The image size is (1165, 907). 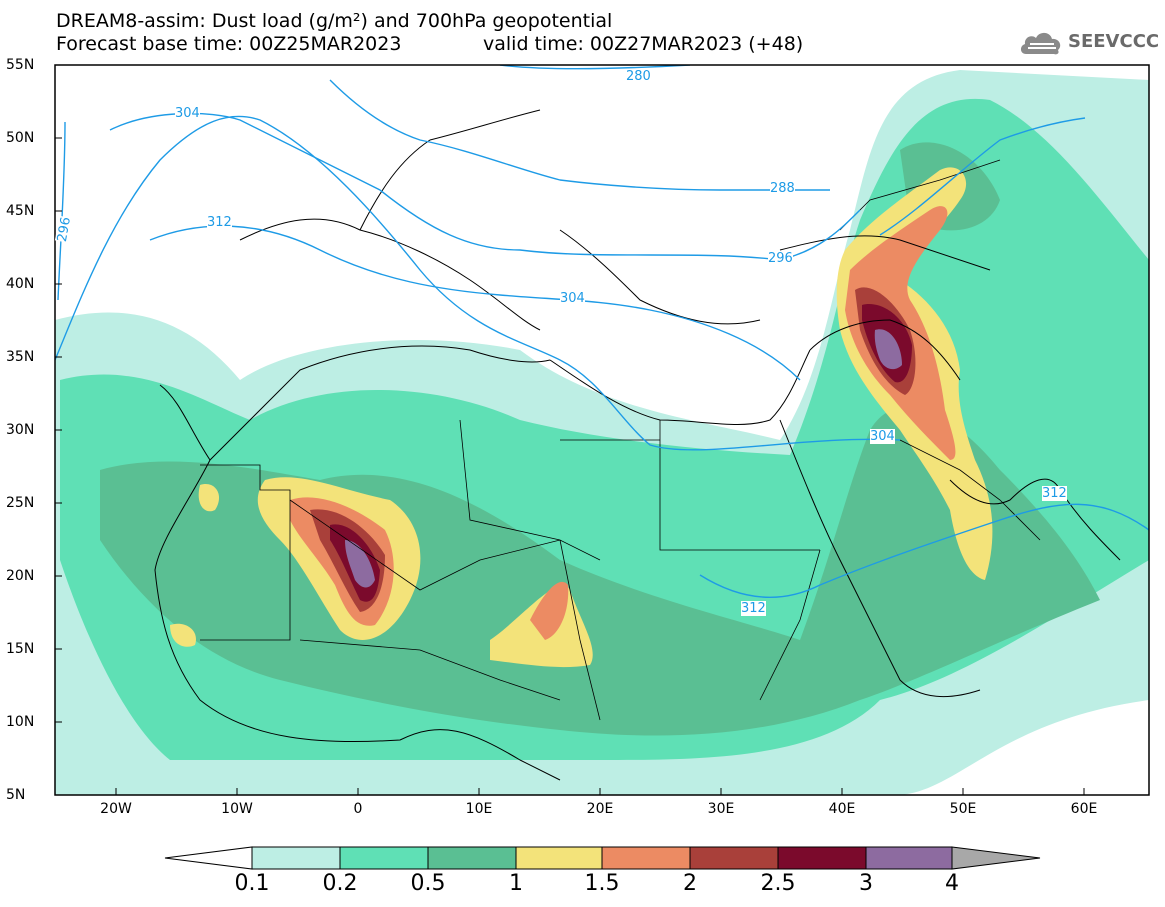 What do you see at coordinates (20, 138) in the screenshot?
I see `lat-label: 50N` at bounding box center [20, 138].